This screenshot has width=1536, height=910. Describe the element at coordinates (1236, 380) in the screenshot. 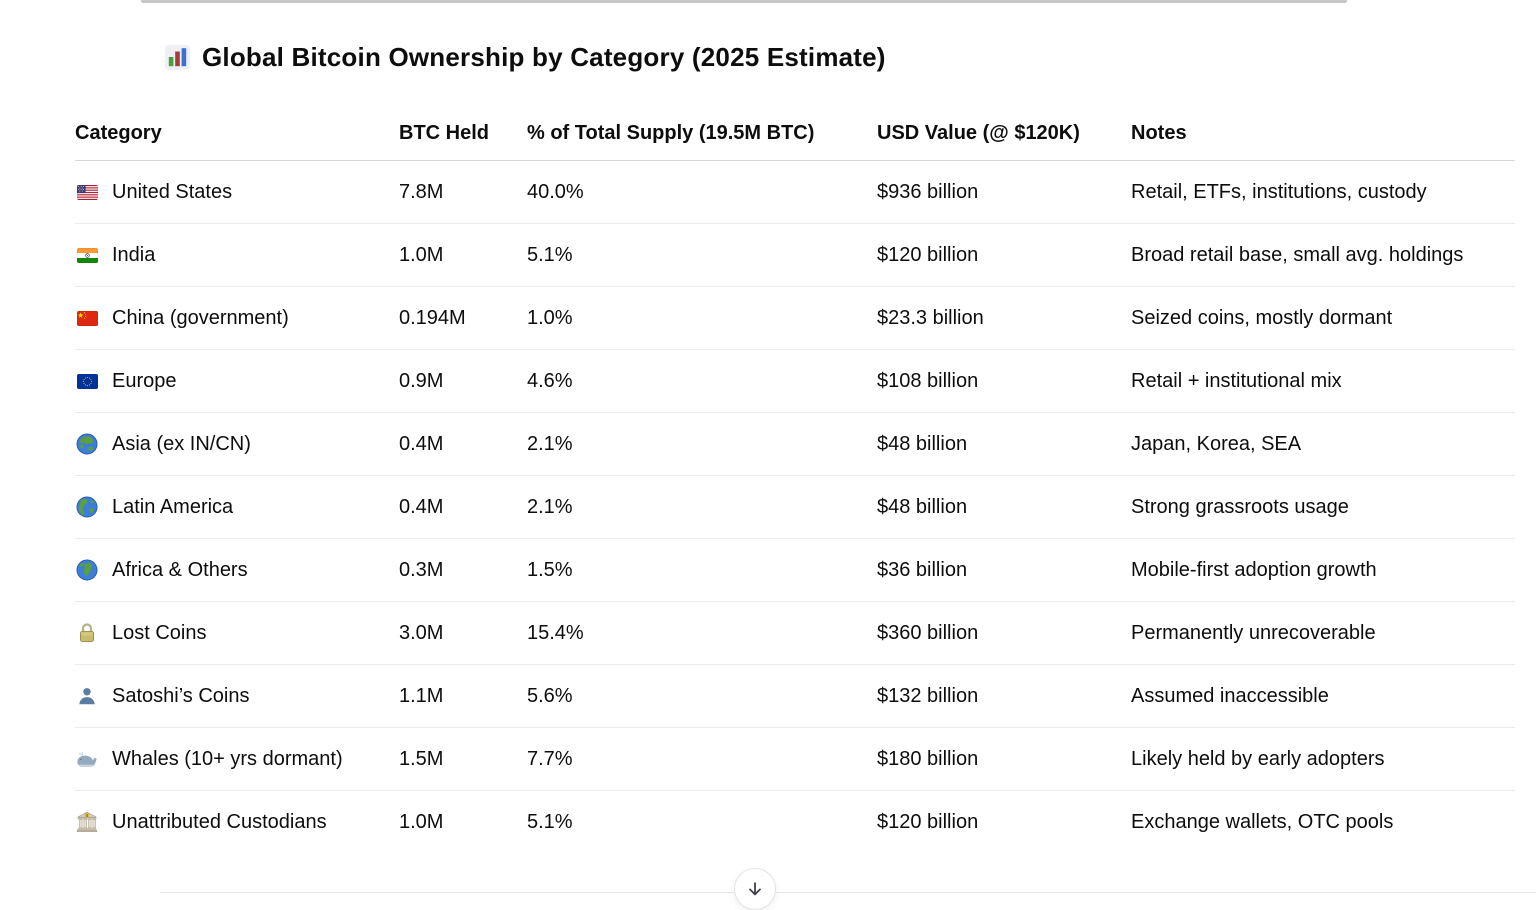

I see `notes-cell: Retail + institutional mix` at that location.